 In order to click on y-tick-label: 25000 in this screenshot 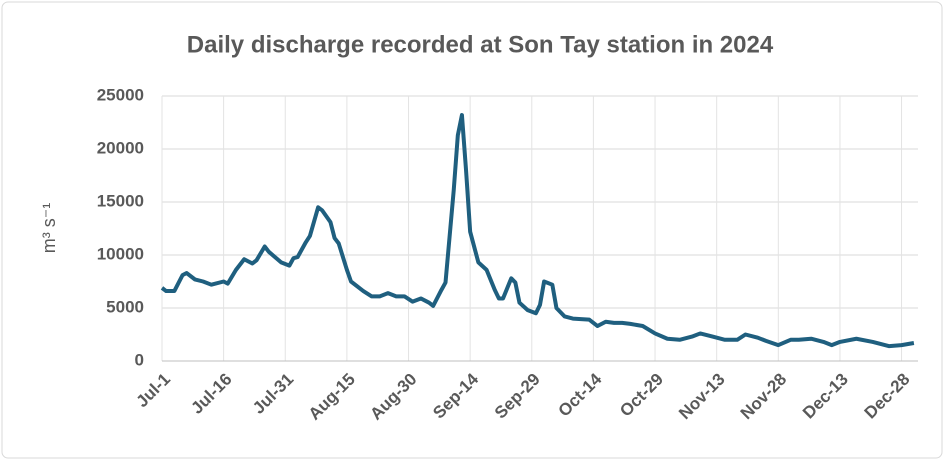, I will do `click(120, 94)`.